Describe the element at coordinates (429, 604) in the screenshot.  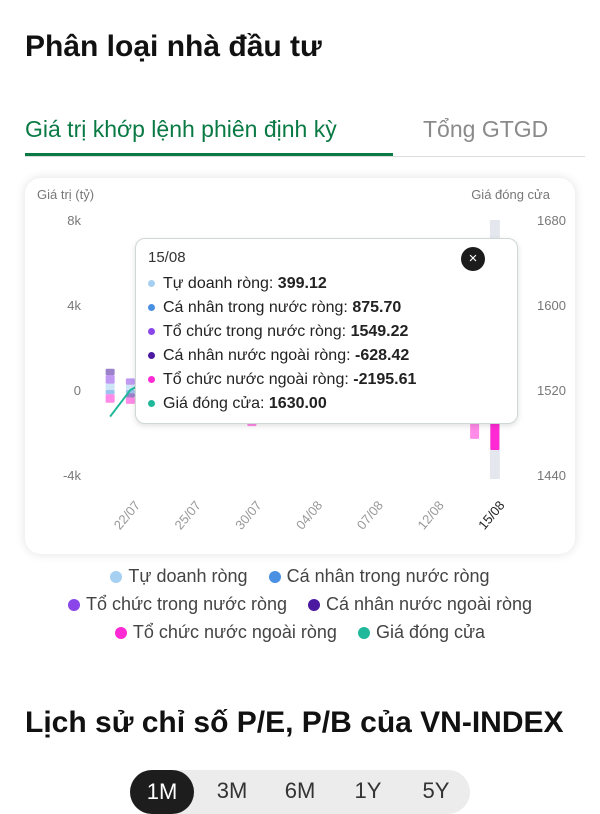
I see `legend-label: Cá nhân nước ngoài ròng` at that location.